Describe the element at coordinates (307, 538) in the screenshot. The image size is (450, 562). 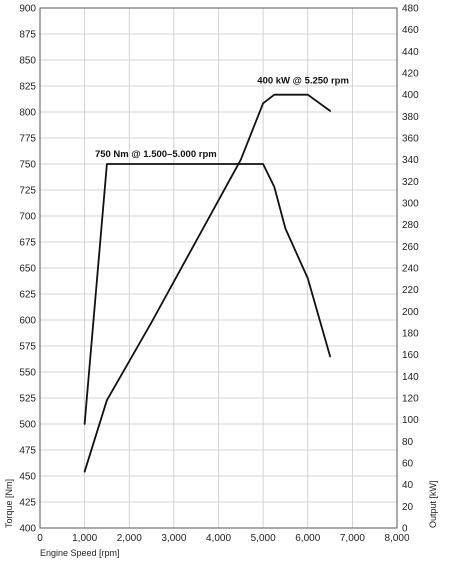
I see `x-tick-label: 6,000` at that location.